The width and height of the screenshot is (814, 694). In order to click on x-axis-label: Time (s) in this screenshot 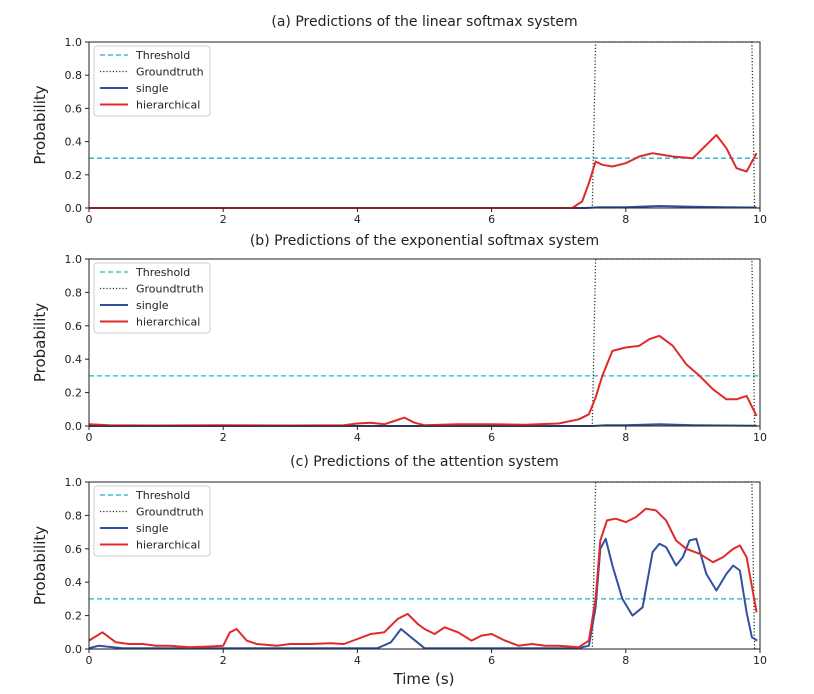, I will do `click(424, 679)`.